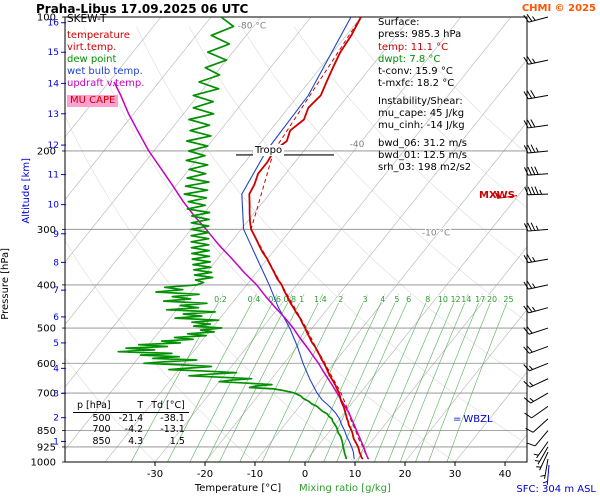  I want to click on svg-text: 1.4, so click(320, 299).